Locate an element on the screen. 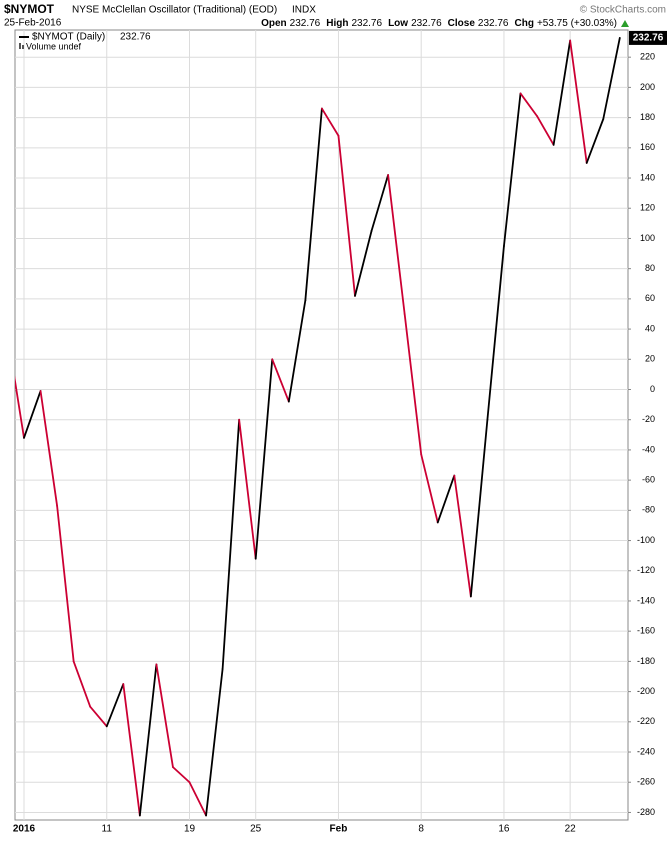 The width and height of the screenshot is (670, 843). y-tick-label: 0 is located at coordinates (652, 389).